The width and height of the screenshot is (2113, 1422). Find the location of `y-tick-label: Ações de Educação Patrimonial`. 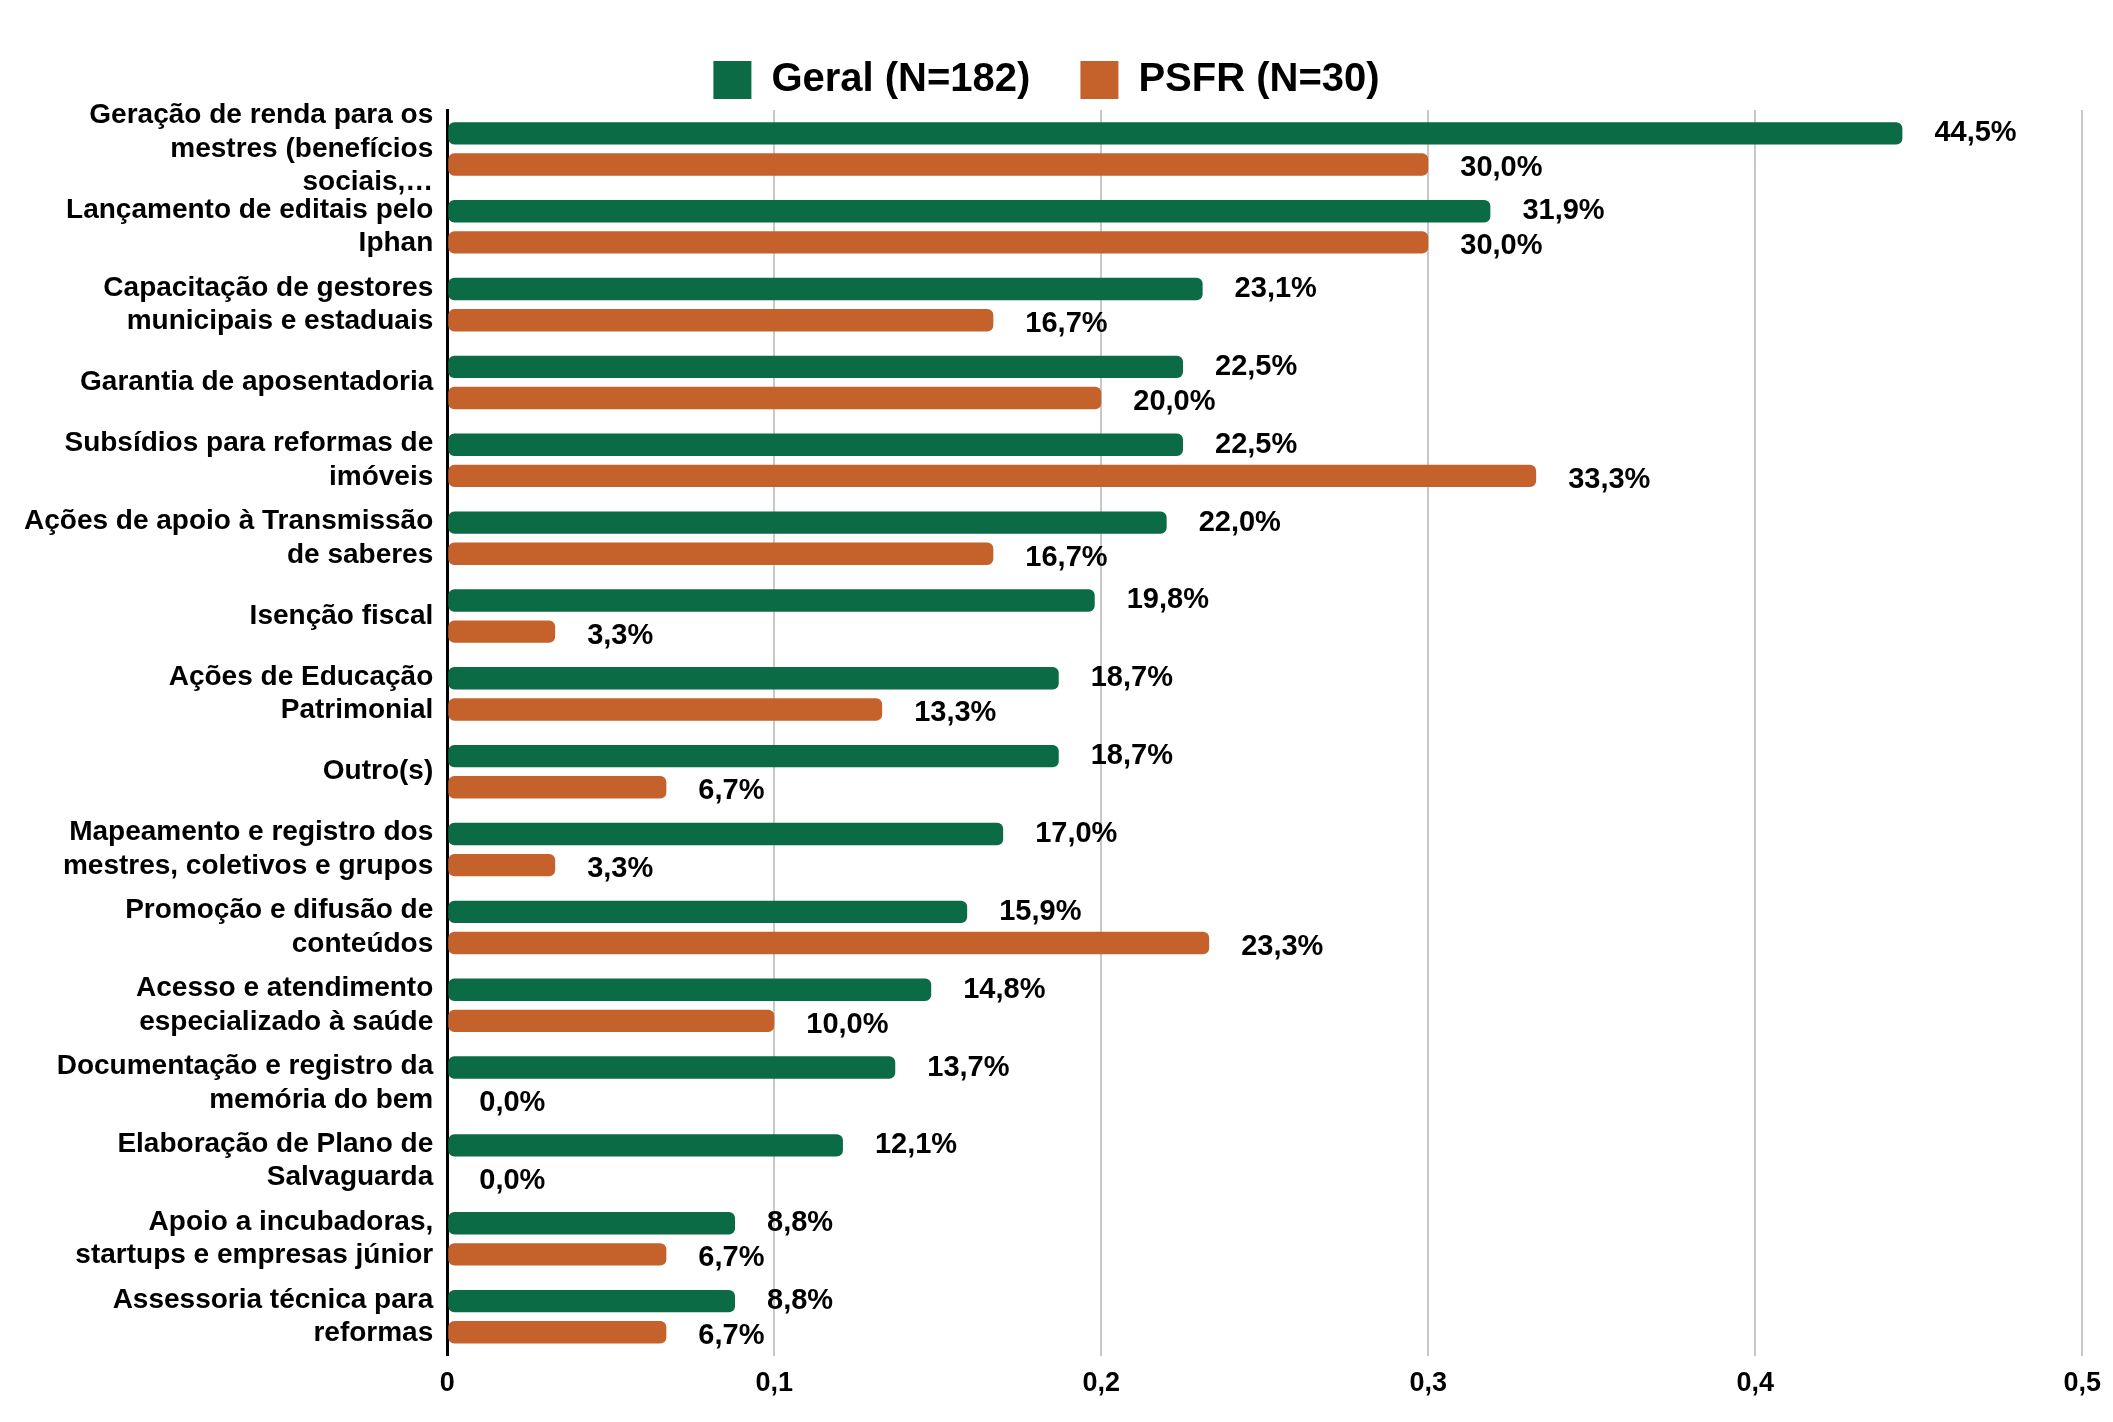

y-tick-label: Ações de Educação Patrimonial is located at coordinates (301, 692).